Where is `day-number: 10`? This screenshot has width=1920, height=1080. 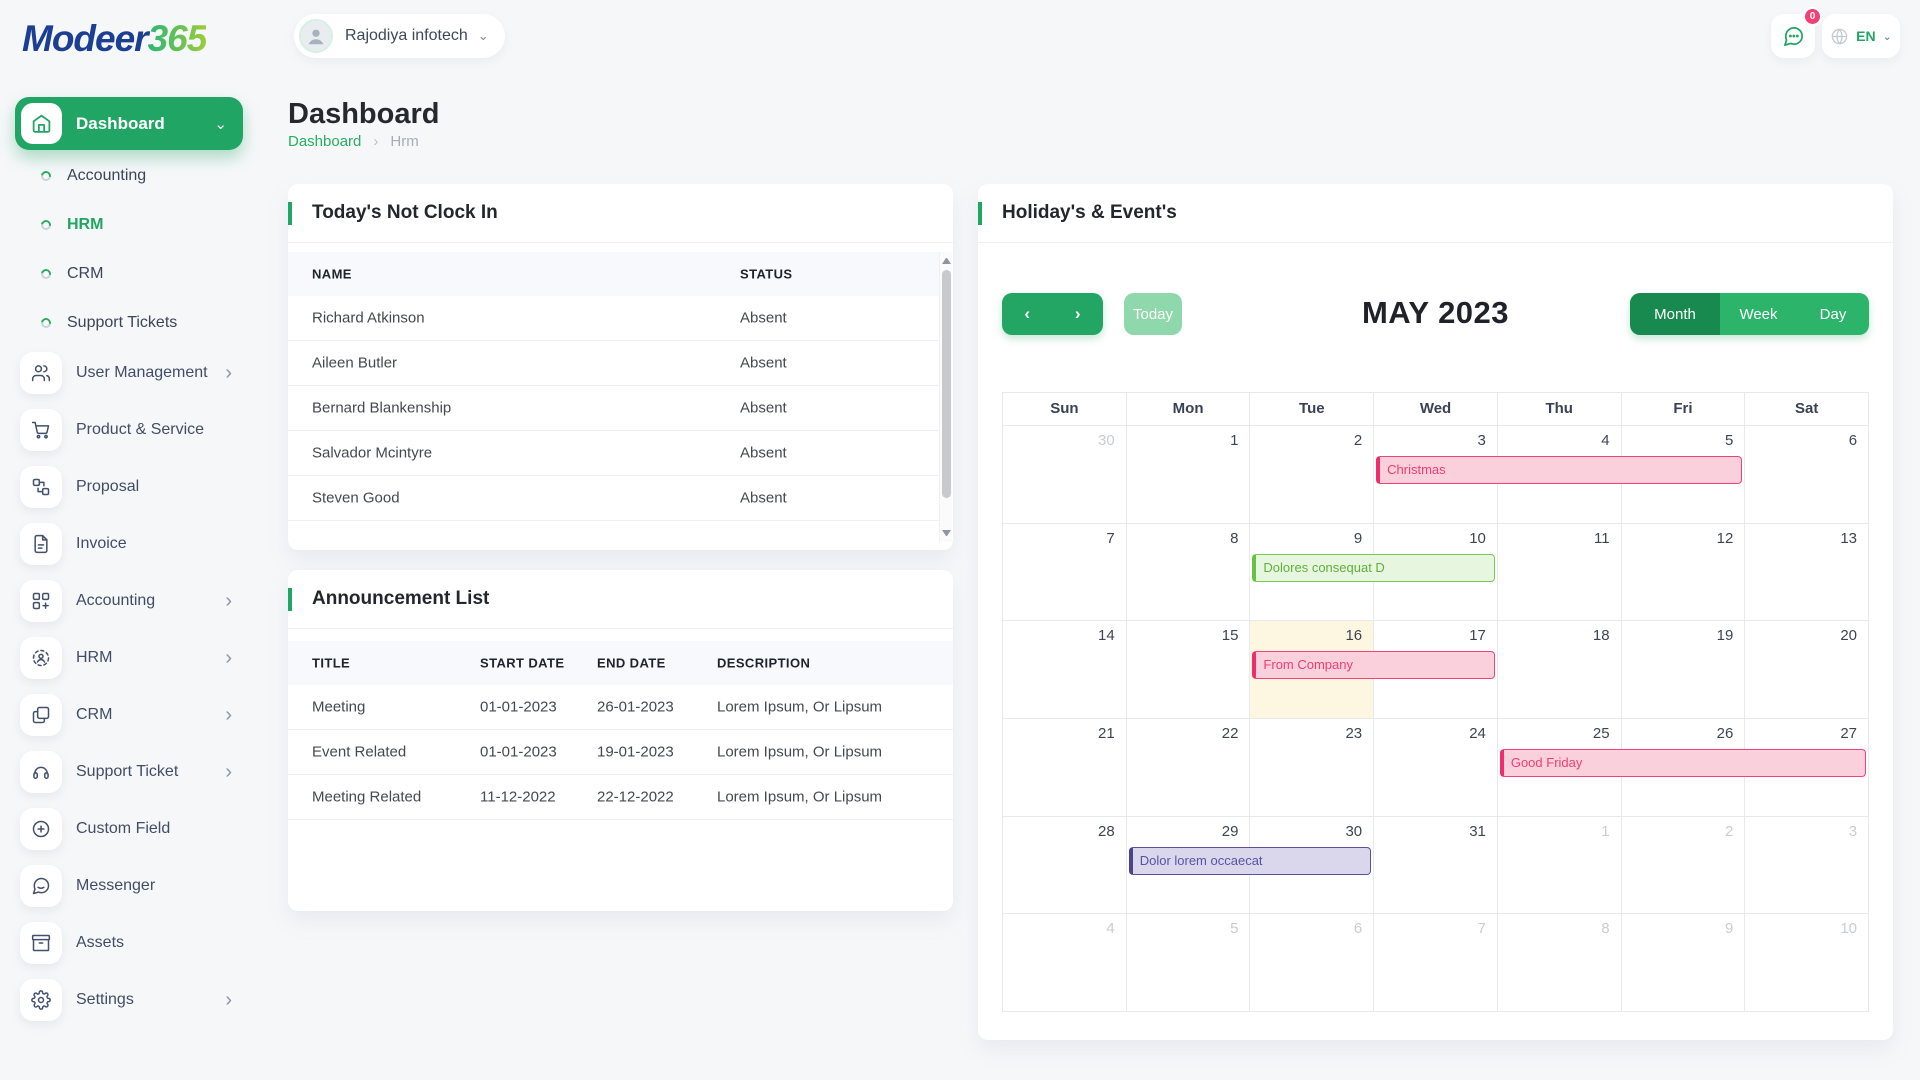 day-number: 10 is located at coordinates (1477, 538).